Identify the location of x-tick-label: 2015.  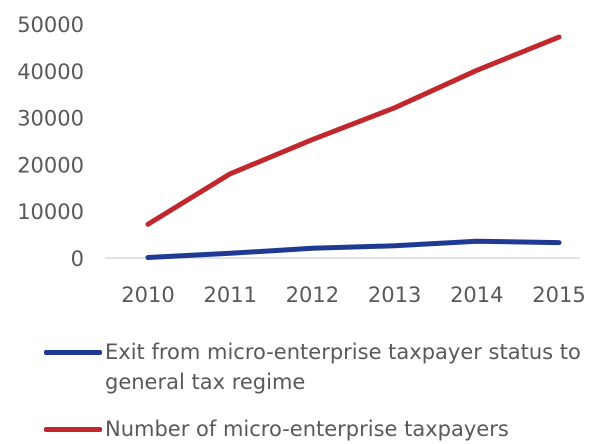
(558, 295).